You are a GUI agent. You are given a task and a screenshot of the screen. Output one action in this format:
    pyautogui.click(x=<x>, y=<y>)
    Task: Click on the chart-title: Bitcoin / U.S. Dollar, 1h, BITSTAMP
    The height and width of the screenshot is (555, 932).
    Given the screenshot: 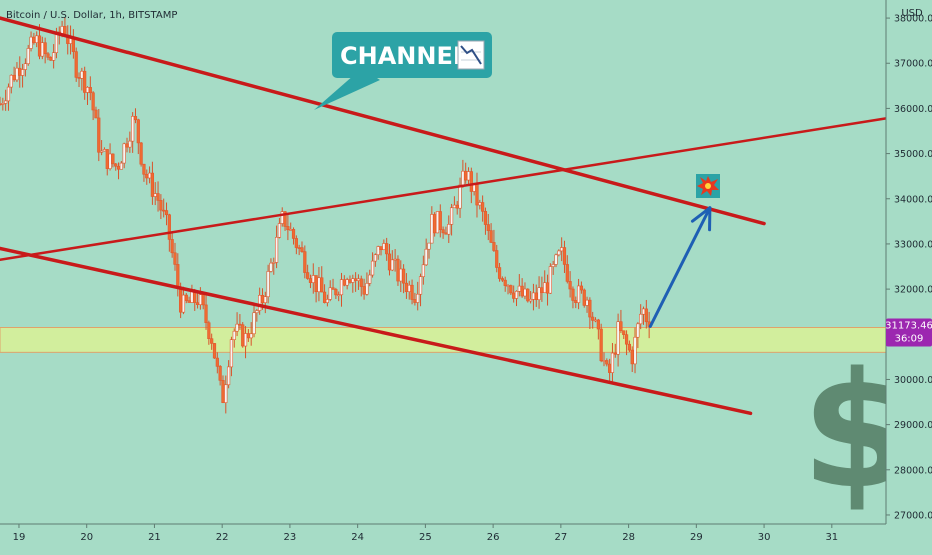 What is the action you would take?
    pyautogui.click(x=91, y=15)
    